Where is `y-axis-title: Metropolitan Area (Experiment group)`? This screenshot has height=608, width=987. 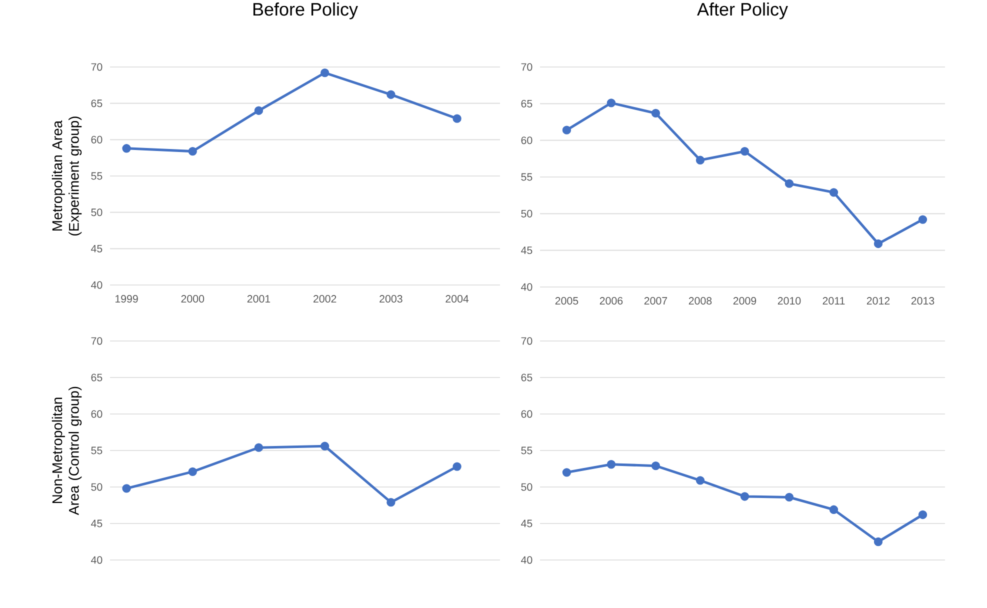 y-axis-title: Metropolitan Area (Experiment group) is located at coordinates (67, 176).